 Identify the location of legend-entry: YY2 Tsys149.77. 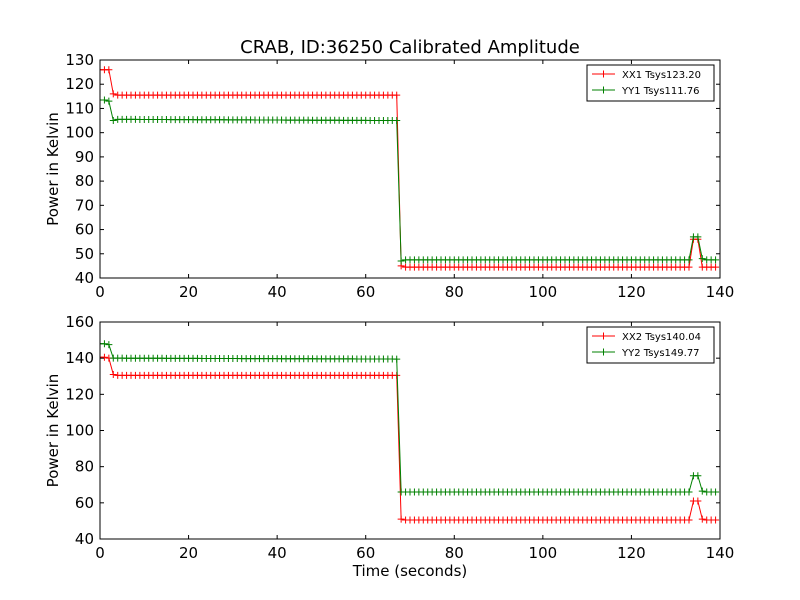
(646, 353).